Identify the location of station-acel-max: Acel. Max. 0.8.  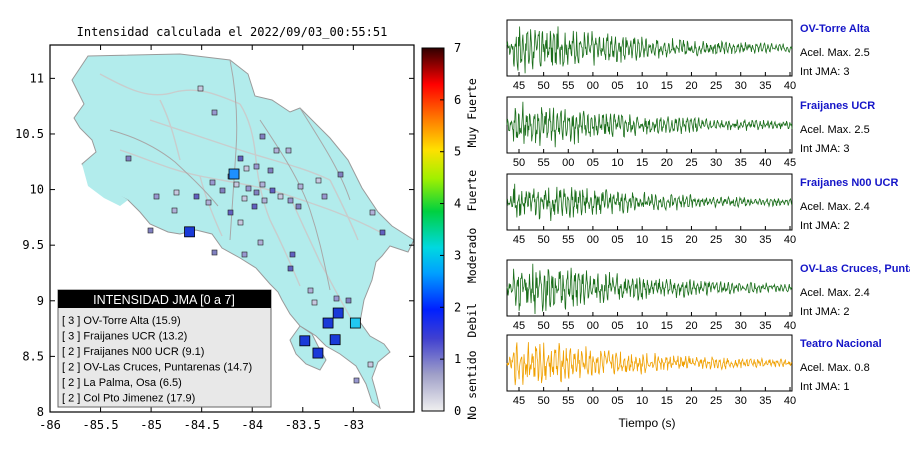
(835, 368).